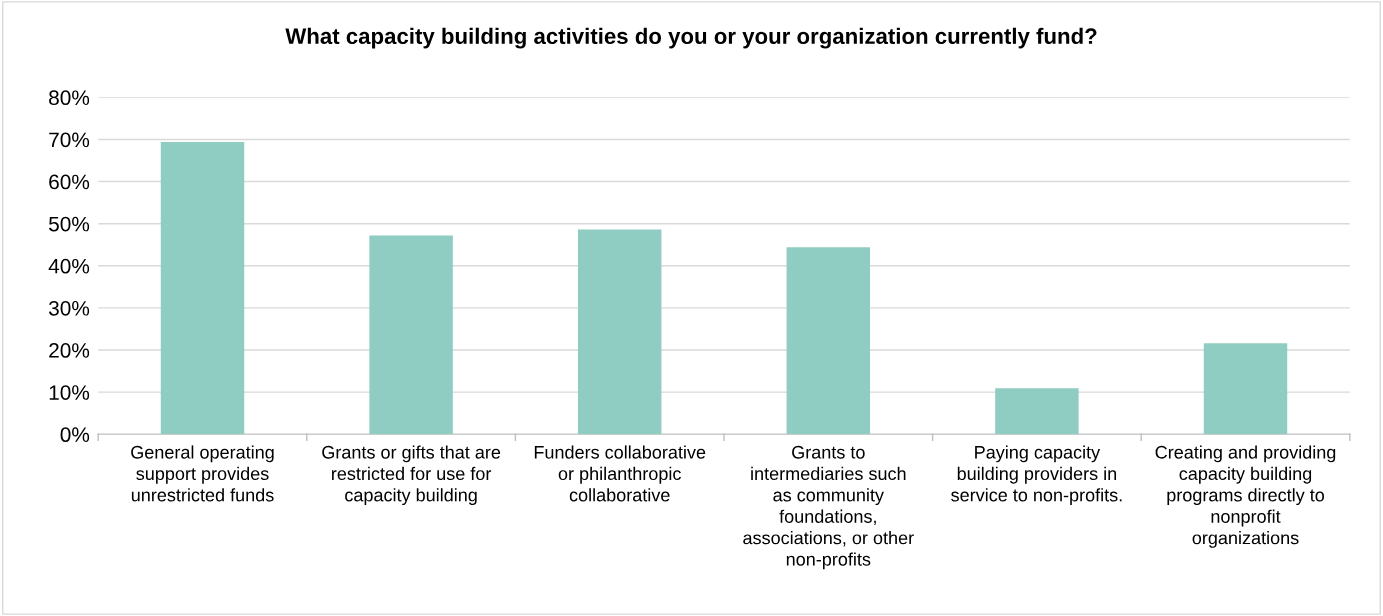  I want to click on x-tick-label: Paying capacity building providers in service to non-profits., so click(1036, 475).